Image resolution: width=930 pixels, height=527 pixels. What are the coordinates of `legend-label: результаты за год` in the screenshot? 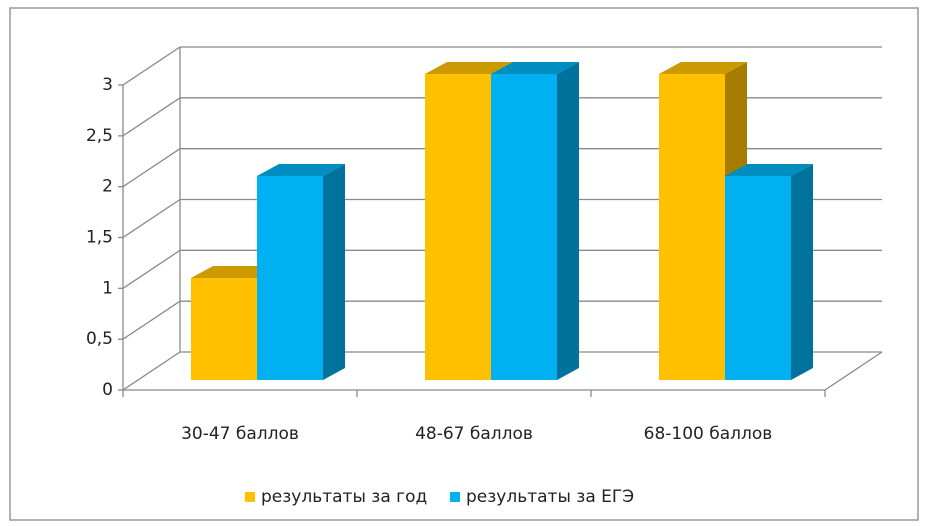 It's located at (344, 497).